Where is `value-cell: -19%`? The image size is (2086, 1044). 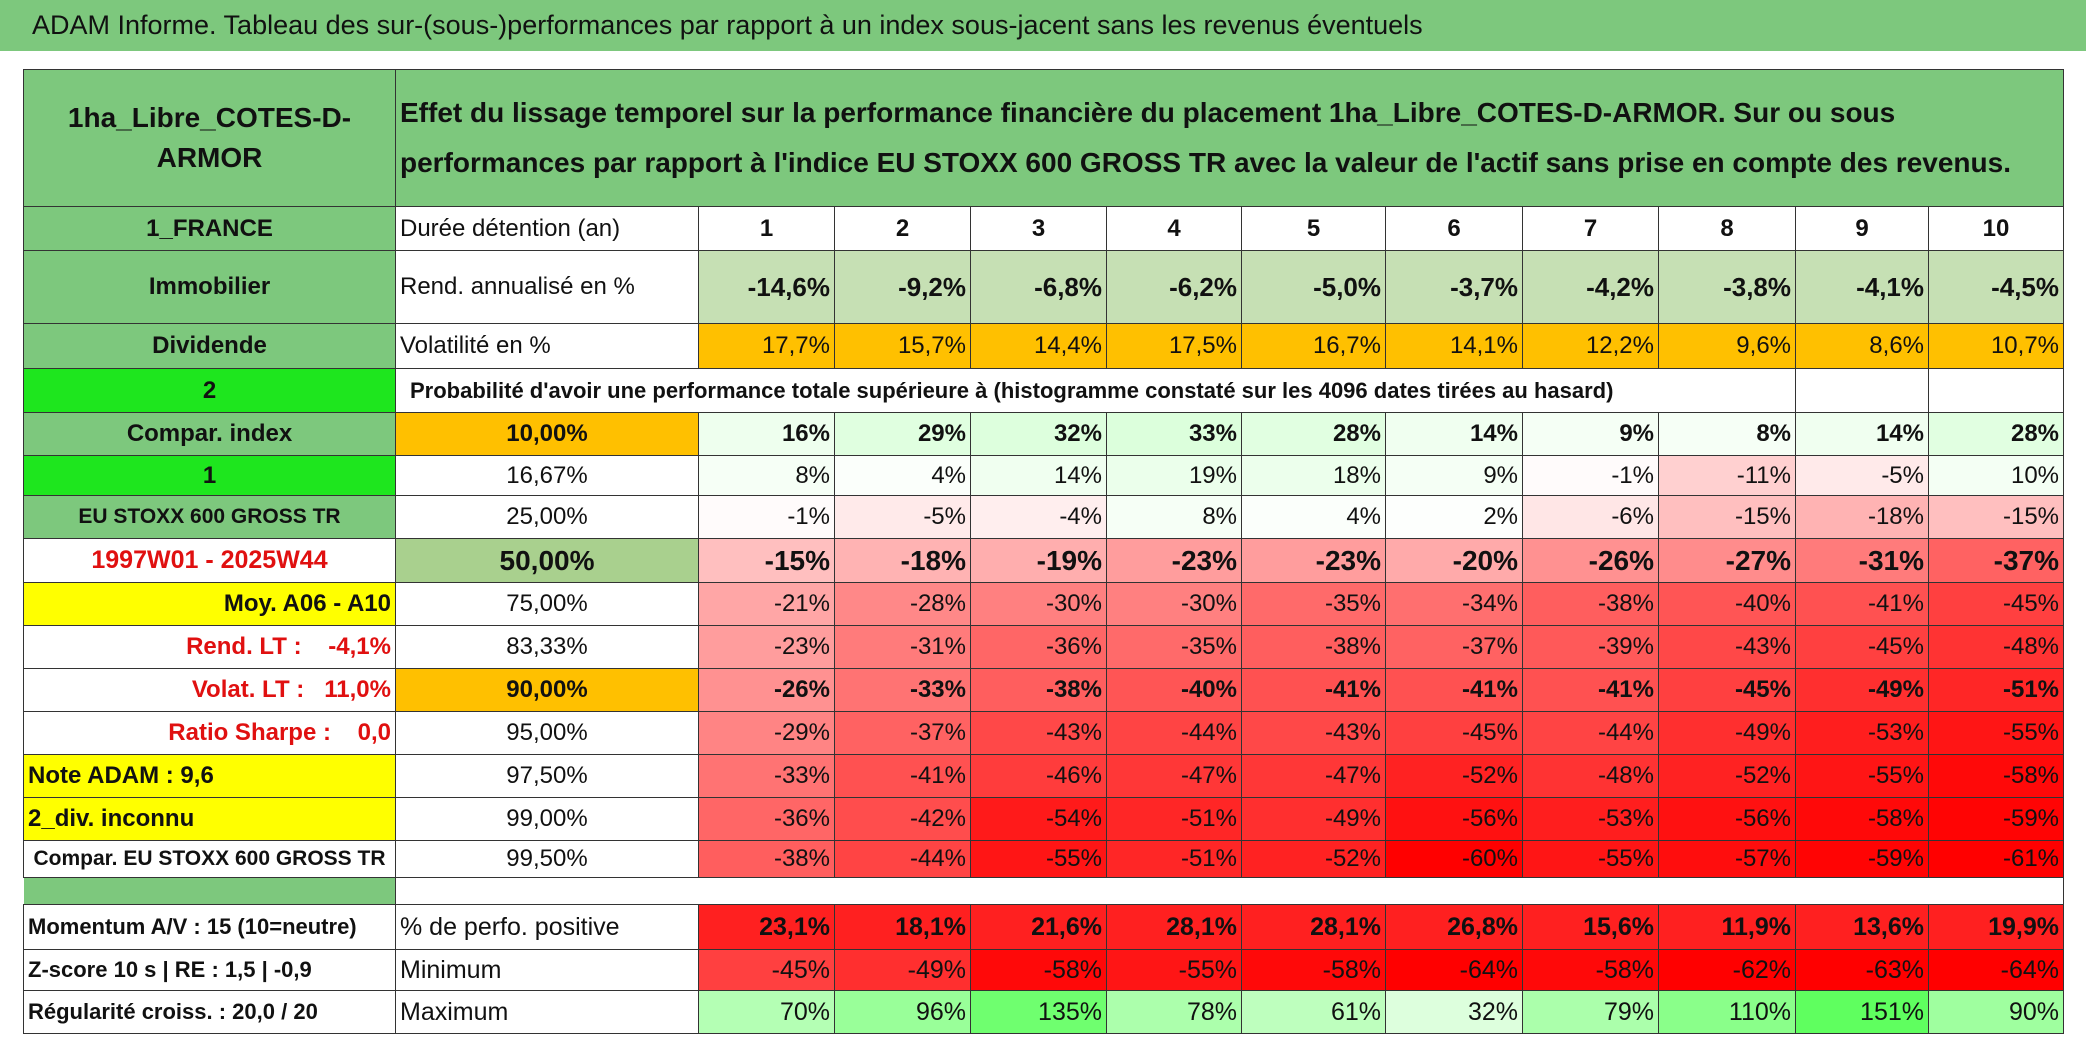 value-cell: -19% is located at coordinates (1038, 560).